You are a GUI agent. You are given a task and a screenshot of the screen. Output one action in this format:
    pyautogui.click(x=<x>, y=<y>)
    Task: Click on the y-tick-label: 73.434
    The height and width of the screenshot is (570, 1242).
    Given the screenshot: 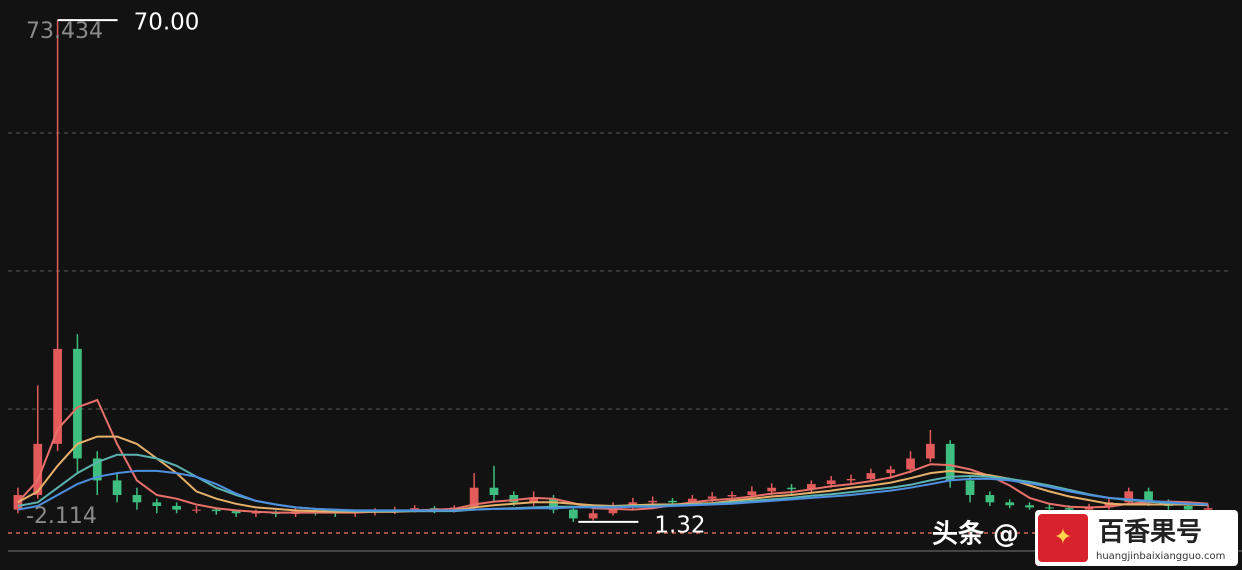 What is the action you would take?
    pyautogui.click(x=64, y=31)
    